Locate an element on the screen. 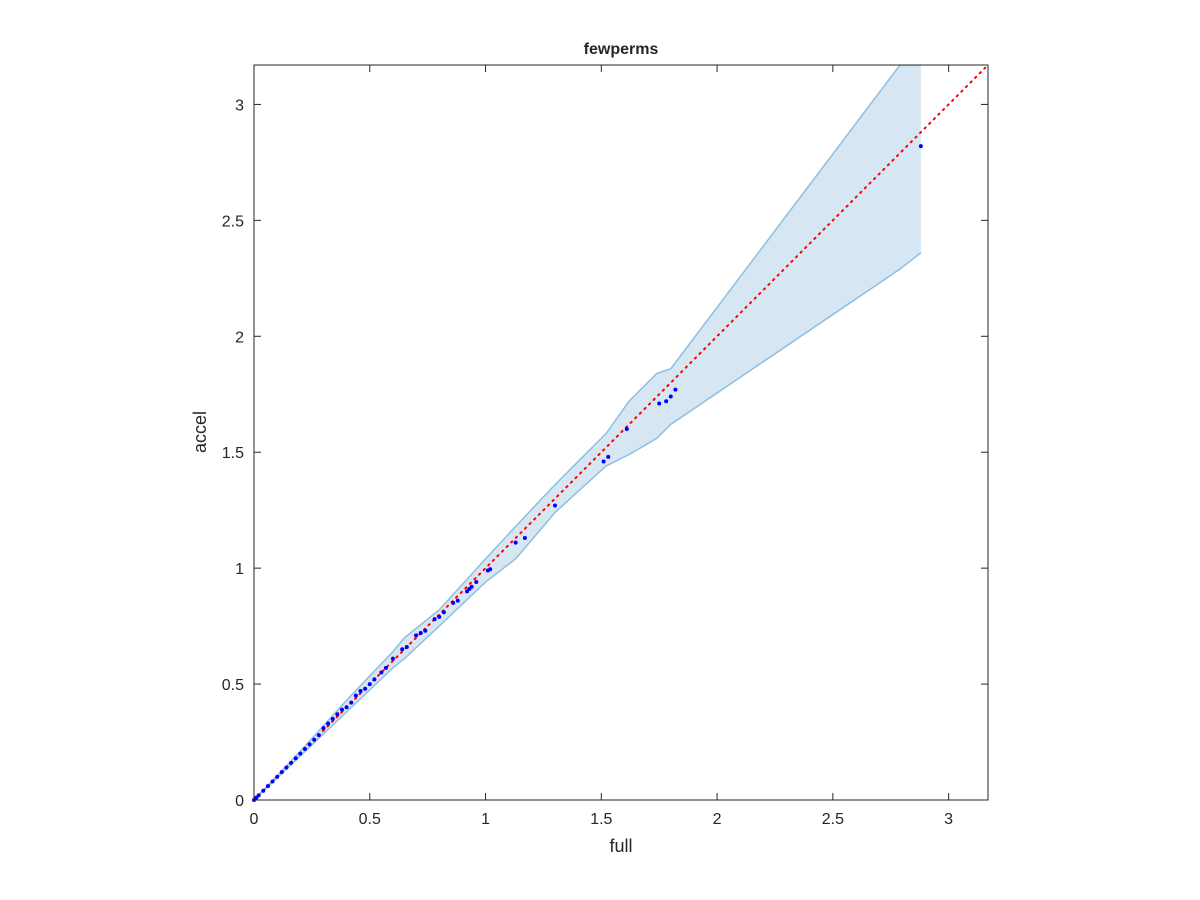 The image size is (1200, 900). x-tick-label: 2 is located at coordinates (717, 819).